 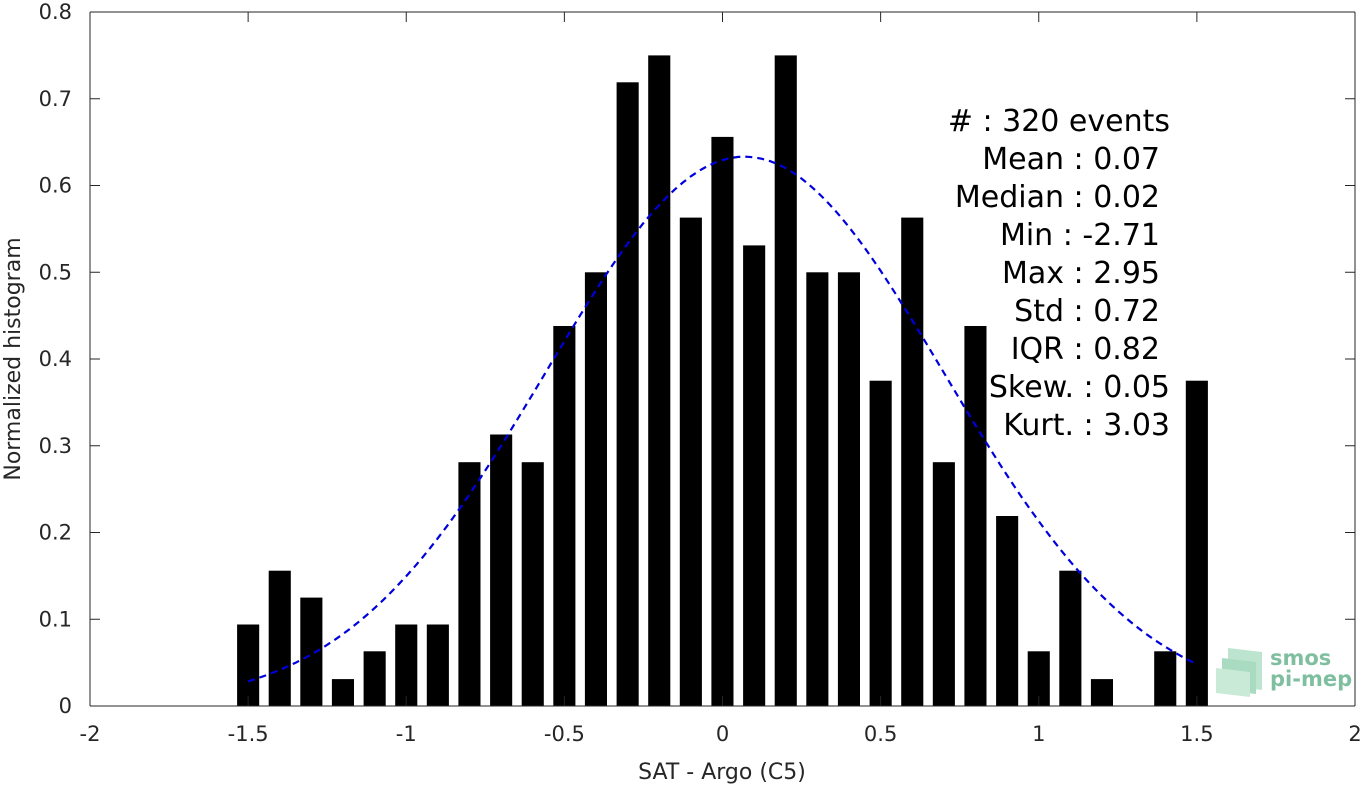 I want to click on x-tick-label: -2, so click(x=90, y=734).